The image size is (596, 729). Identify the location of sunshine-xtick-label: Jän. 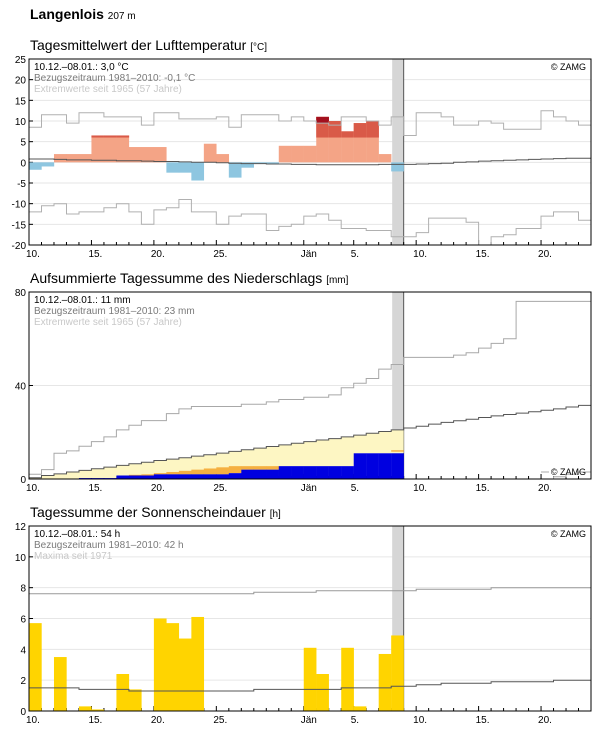
(309, 720).